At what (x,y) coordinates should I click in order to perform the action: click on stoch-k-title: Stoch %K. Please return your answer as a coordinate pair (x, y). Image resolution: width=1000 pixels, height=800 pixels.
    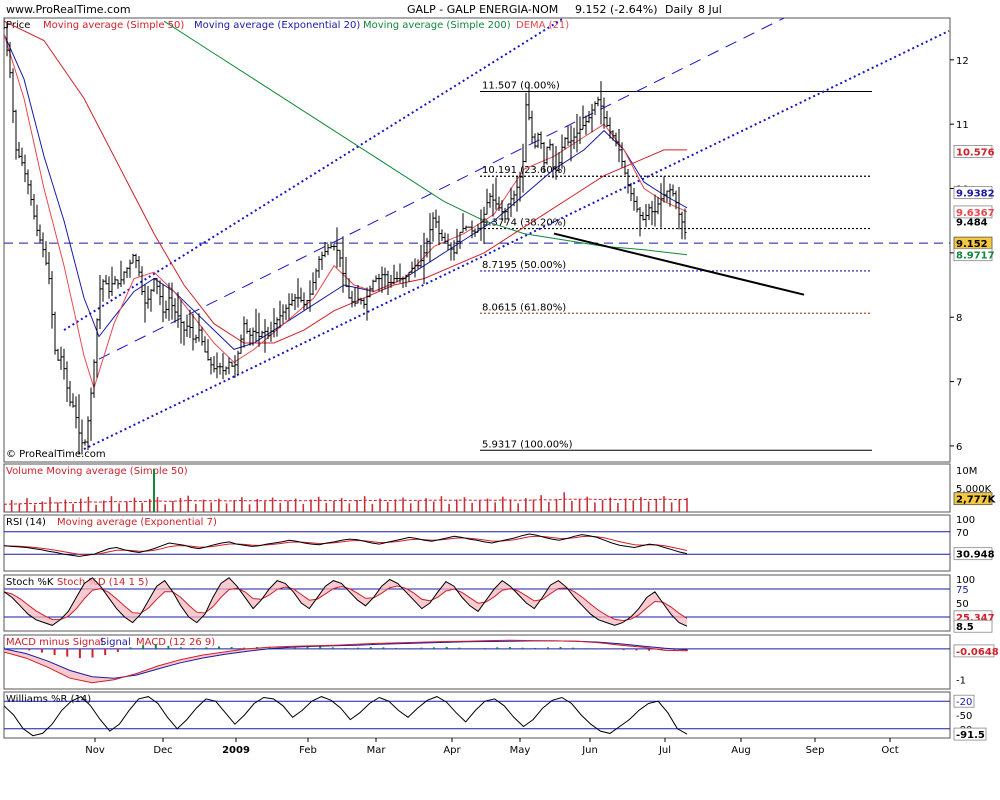
    Looking at the image, I should click on (30, 582).